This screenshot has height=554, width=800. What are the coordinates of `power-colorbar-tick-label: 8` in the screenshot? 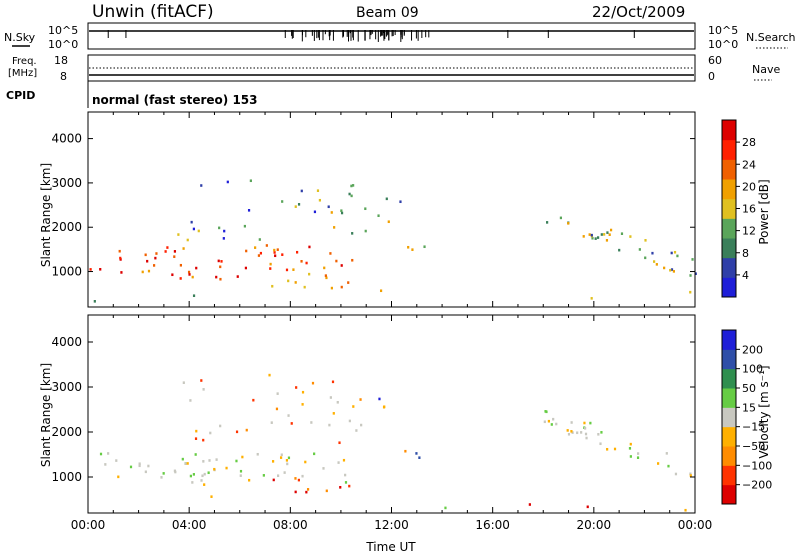 It's located at (745, 253).